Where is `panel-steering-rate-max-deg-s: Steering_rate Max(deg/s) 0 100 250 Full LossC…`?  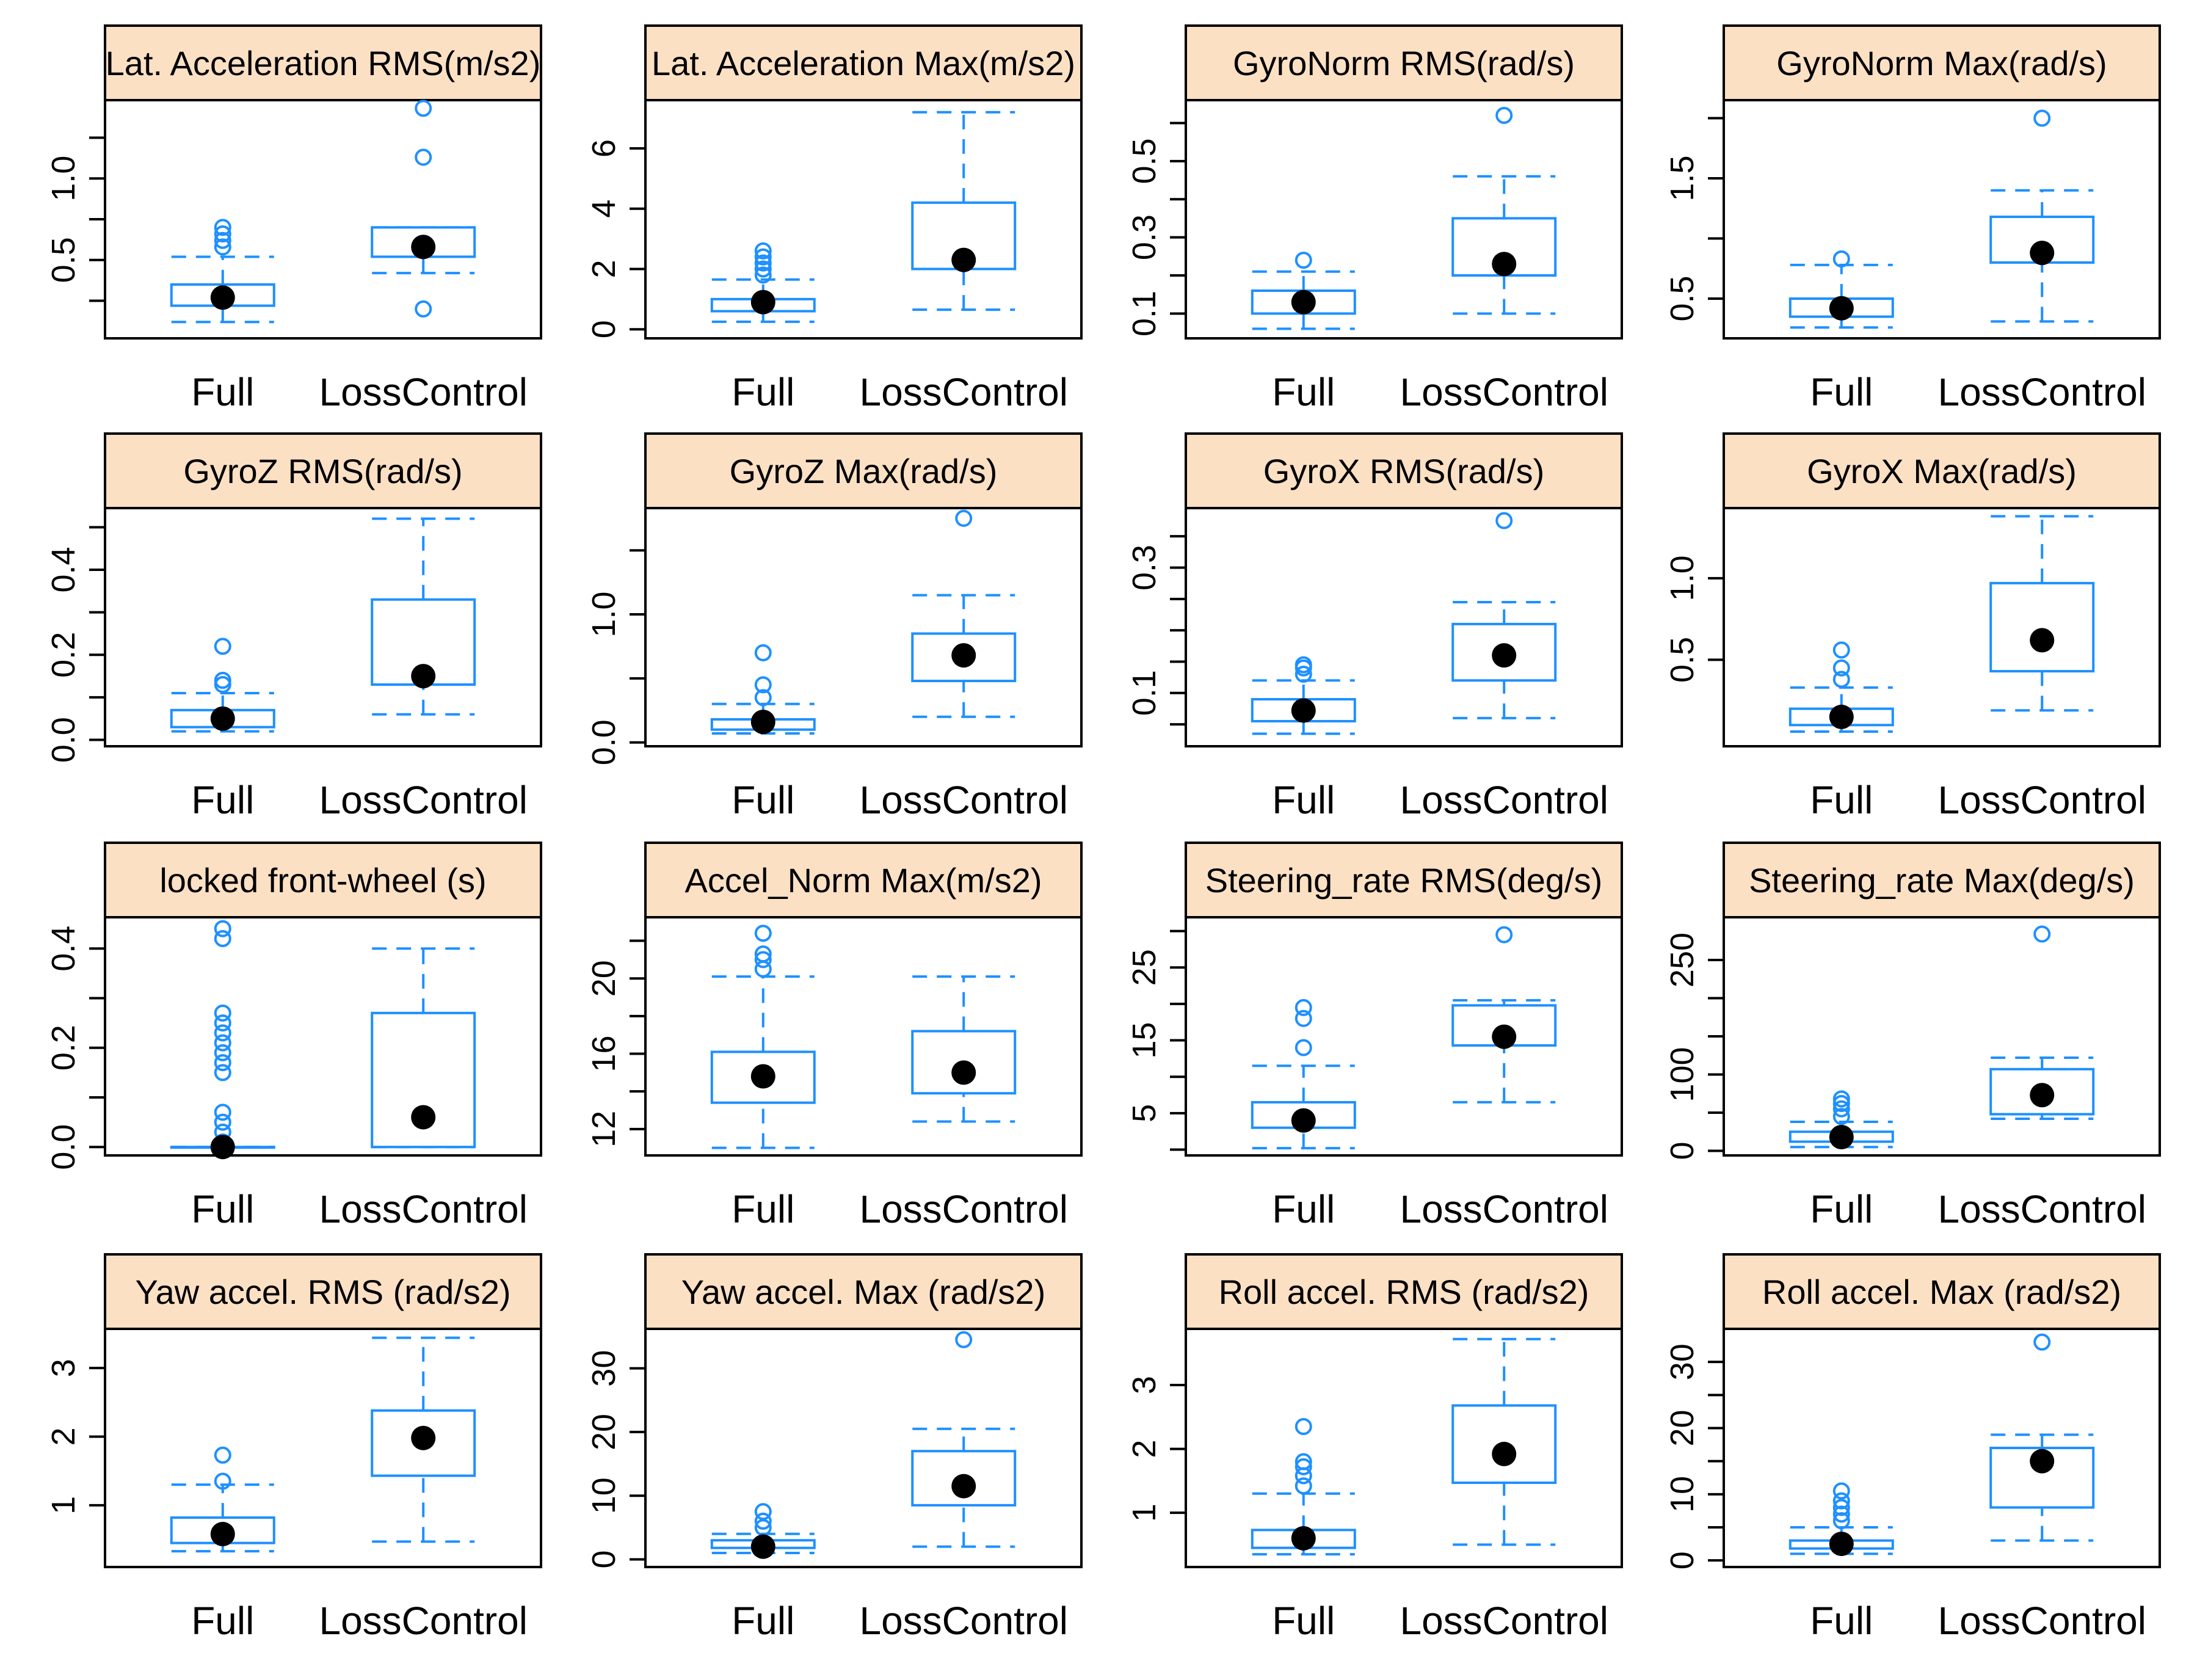
panel-steering-rate-max-deg-s: Steering_rate Max(deg/s) 0 100 250 Full LossC… is located at coordinates (1912, 1036).